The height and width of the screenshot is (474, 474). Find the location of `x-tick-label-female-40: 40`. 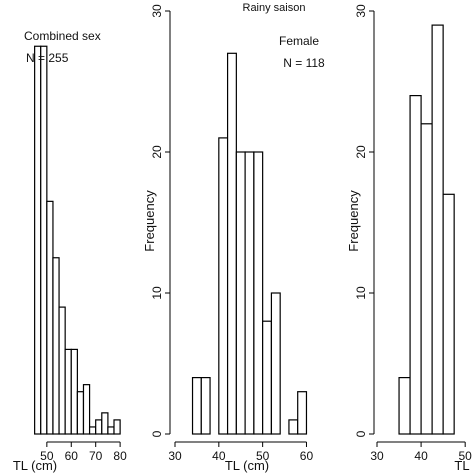

x-tick-label-female-40: 40 is located at coordinates (219, 456).